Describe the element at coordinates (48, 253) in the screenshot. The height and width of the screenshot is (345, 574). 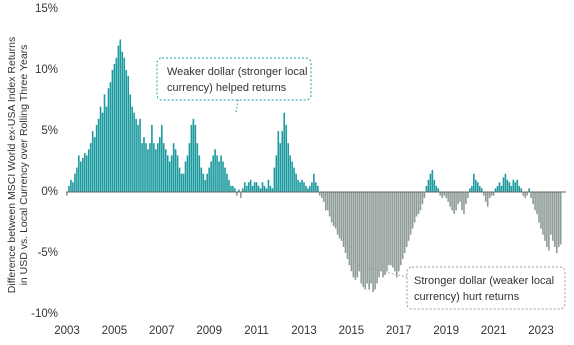
I see `y-tick-label: -5%` at that location.